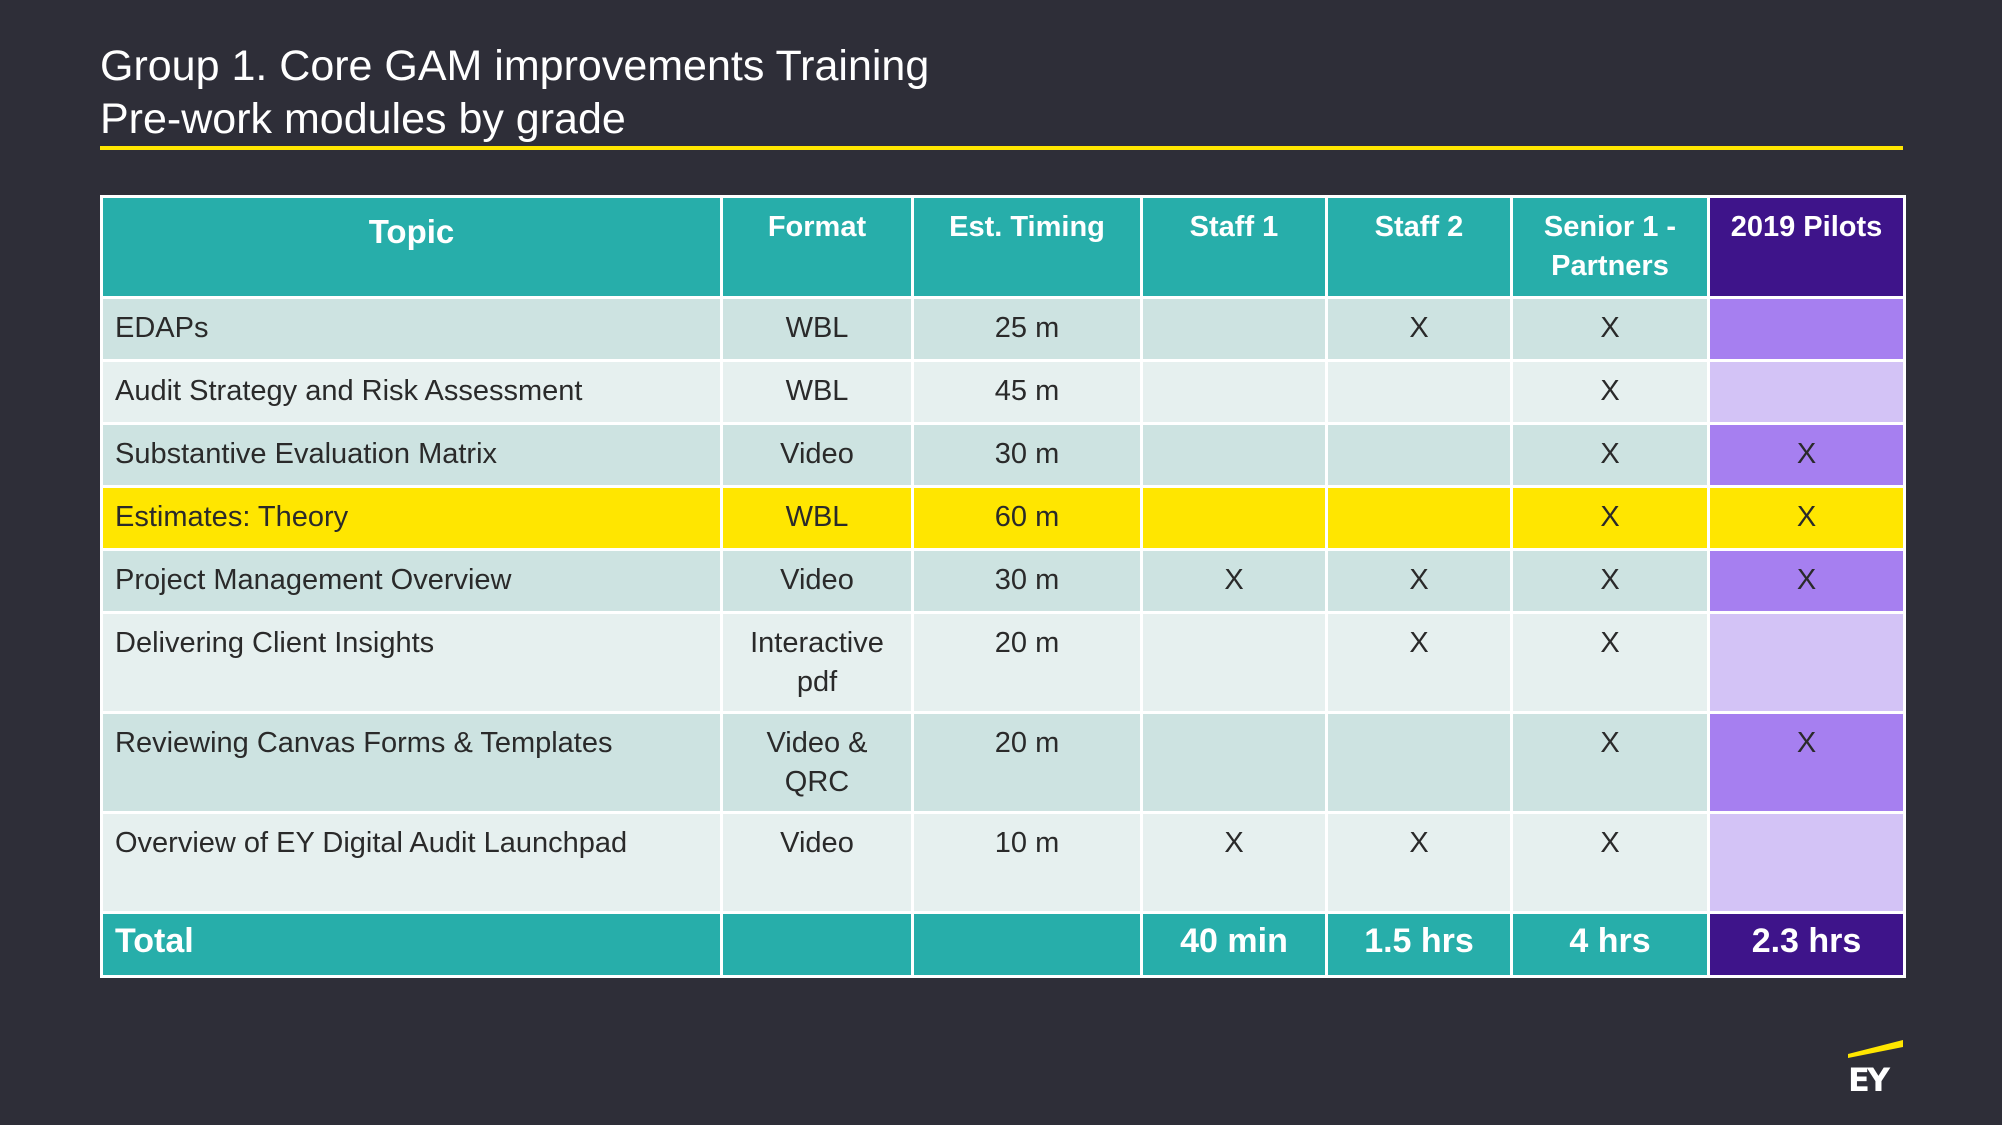 This screenshot has width=2002, height=1125. Describe the element at coordinates (1806, 247) in the screenshot. I see `header-2019-pilots: 2019 Pilots` at that location.